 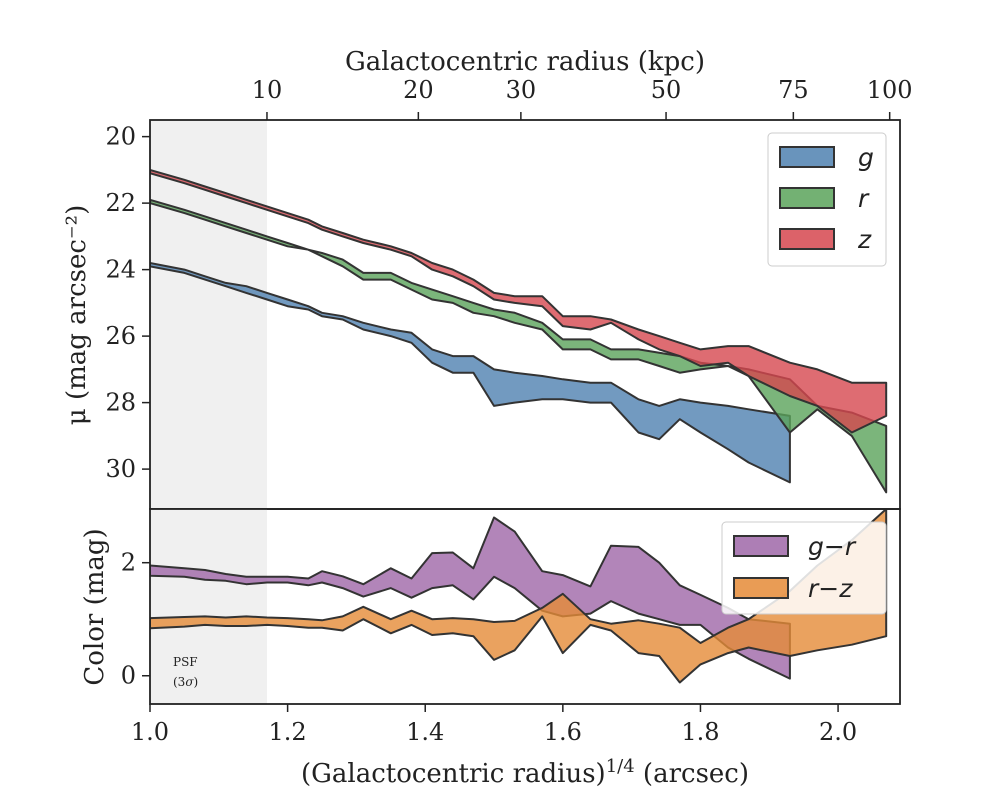 What do you see at coordinates (864, 198) in the screenshot?
I see `top-legend-label: r` at bounding box center [864, 198].